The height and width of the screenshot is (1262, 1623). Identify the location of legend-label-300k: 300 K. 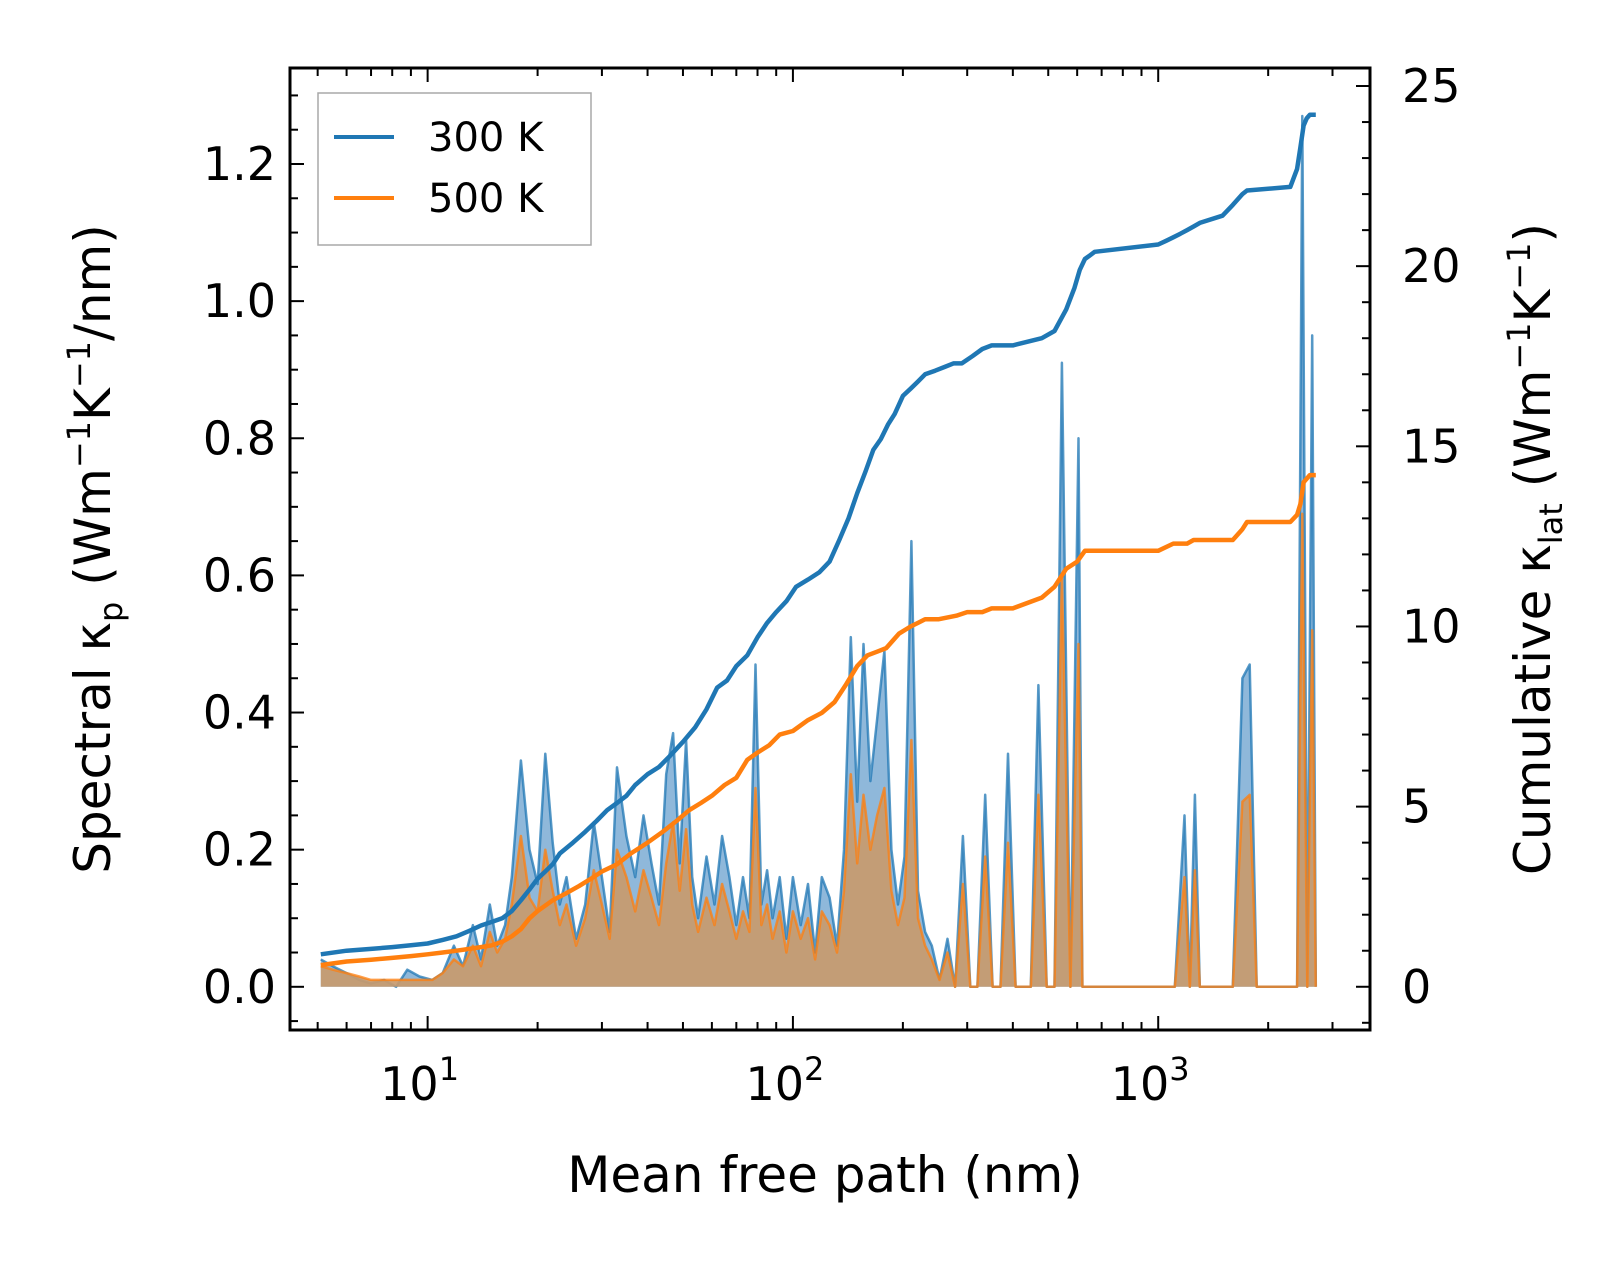
(486, 138).